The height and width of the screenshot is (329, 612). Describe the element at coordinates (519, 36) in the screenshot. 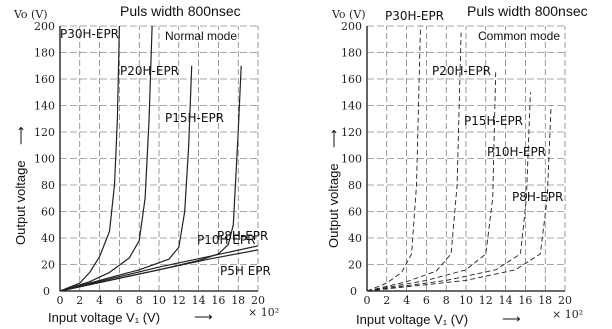

I see `mode-label: Common mode` at that location.